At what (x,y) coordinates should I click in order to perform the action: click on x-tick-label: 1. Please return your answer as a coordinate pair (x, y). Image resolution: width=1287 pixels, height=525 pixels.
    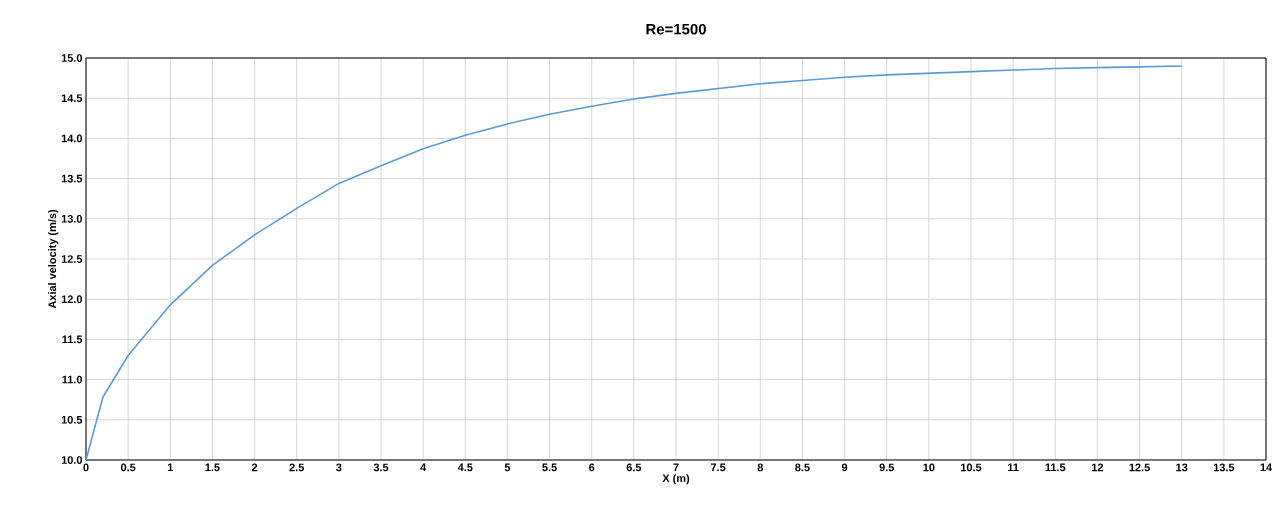
    Looking at the image, I should click on (170, 467).